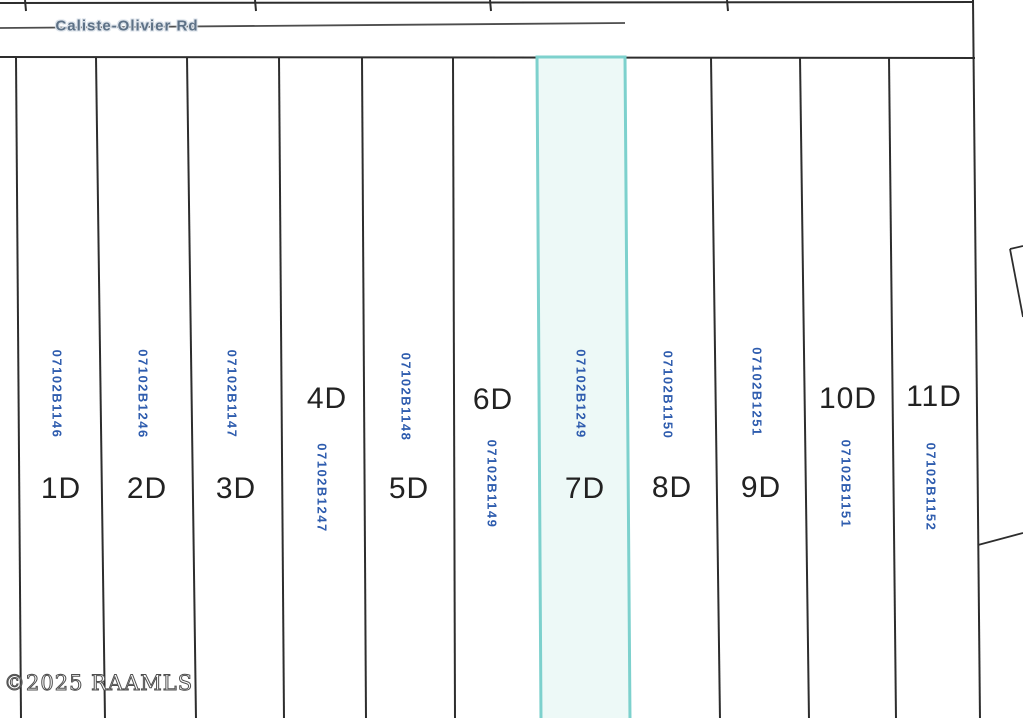  I want to click on parcel-id-label: 07102B1150, so click(668, 395).